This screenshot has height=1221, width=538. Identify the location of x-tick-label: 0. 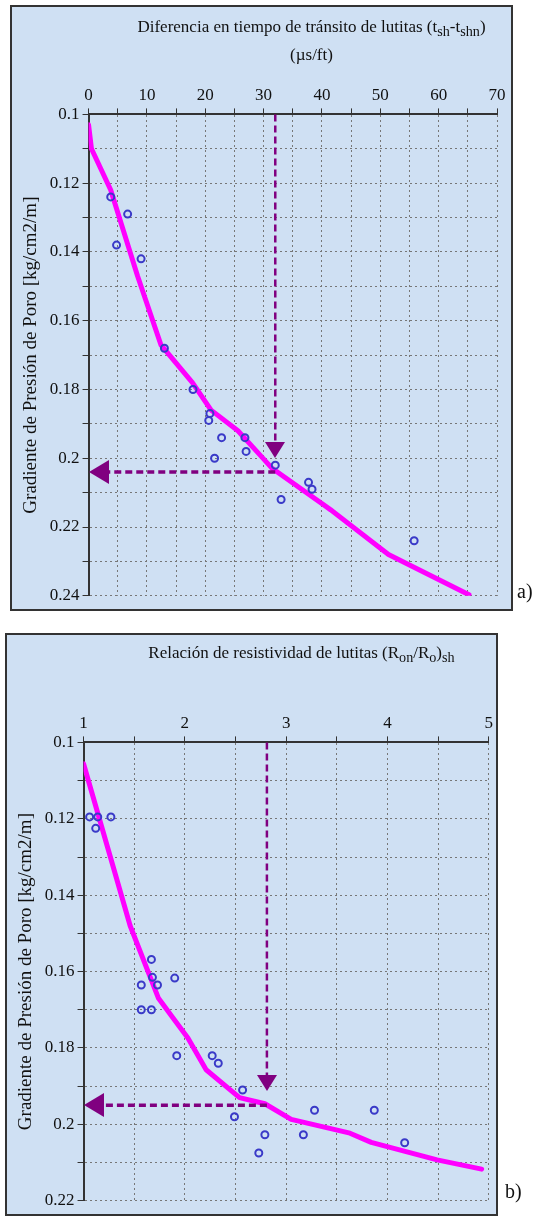
(88, 94).